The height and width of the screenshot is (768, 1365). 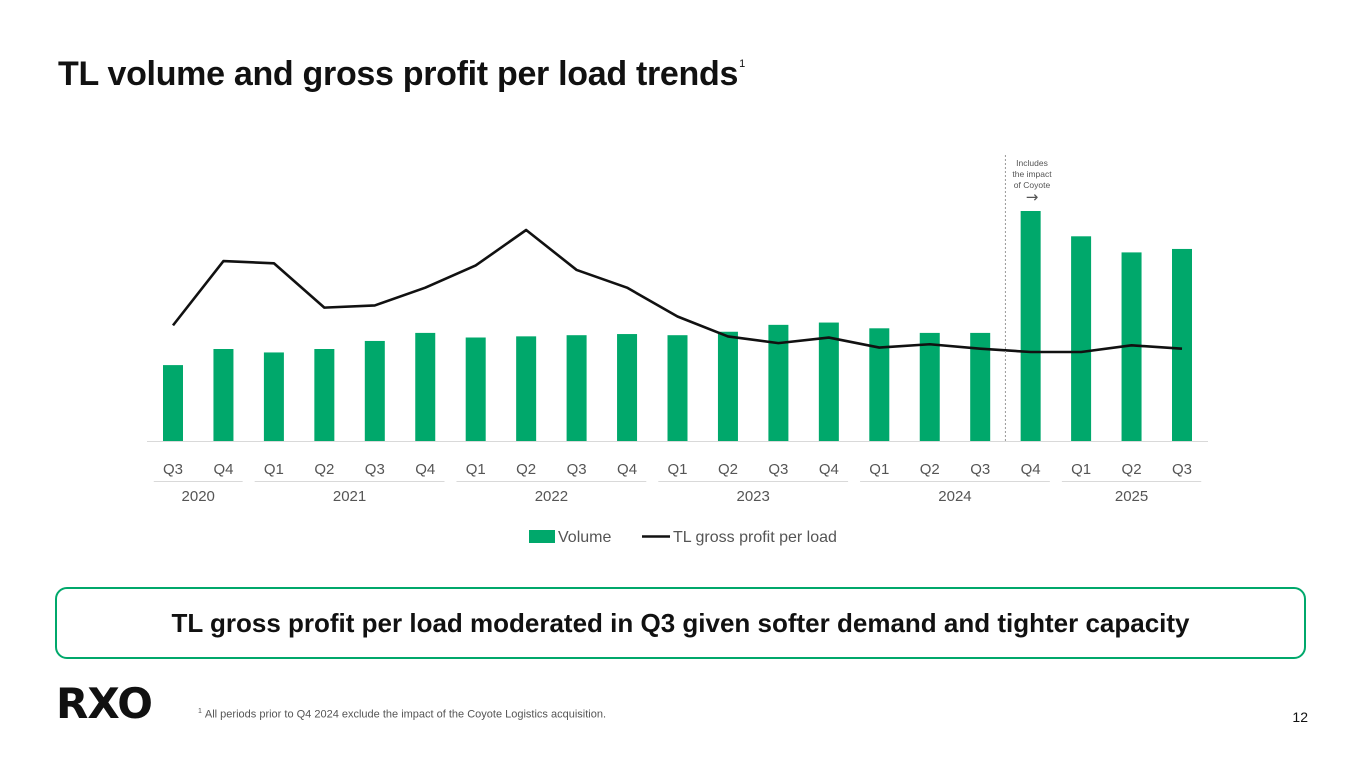 I want to click on annotation-text: the impact, so click(x=1032, y=174).